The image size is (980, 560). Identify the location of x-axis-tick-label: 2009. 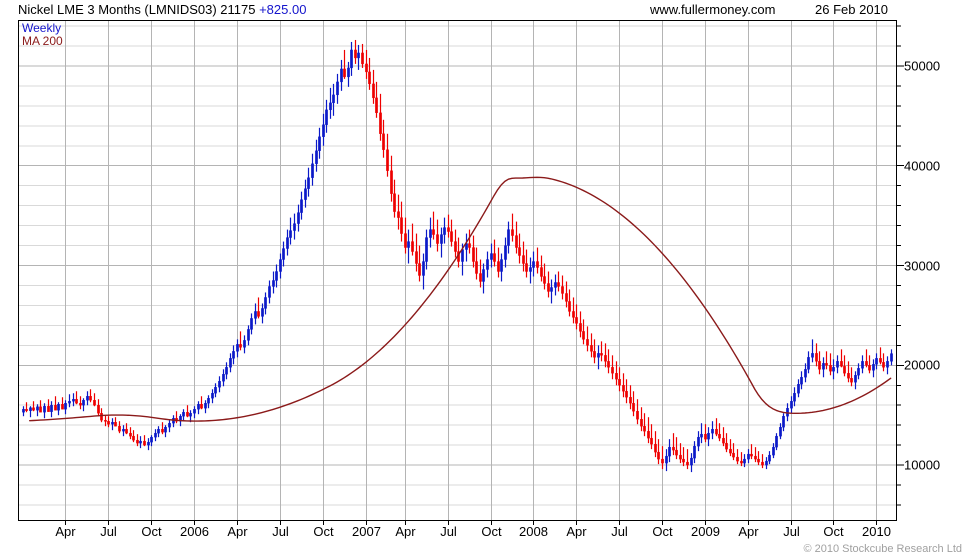
(705, 531).